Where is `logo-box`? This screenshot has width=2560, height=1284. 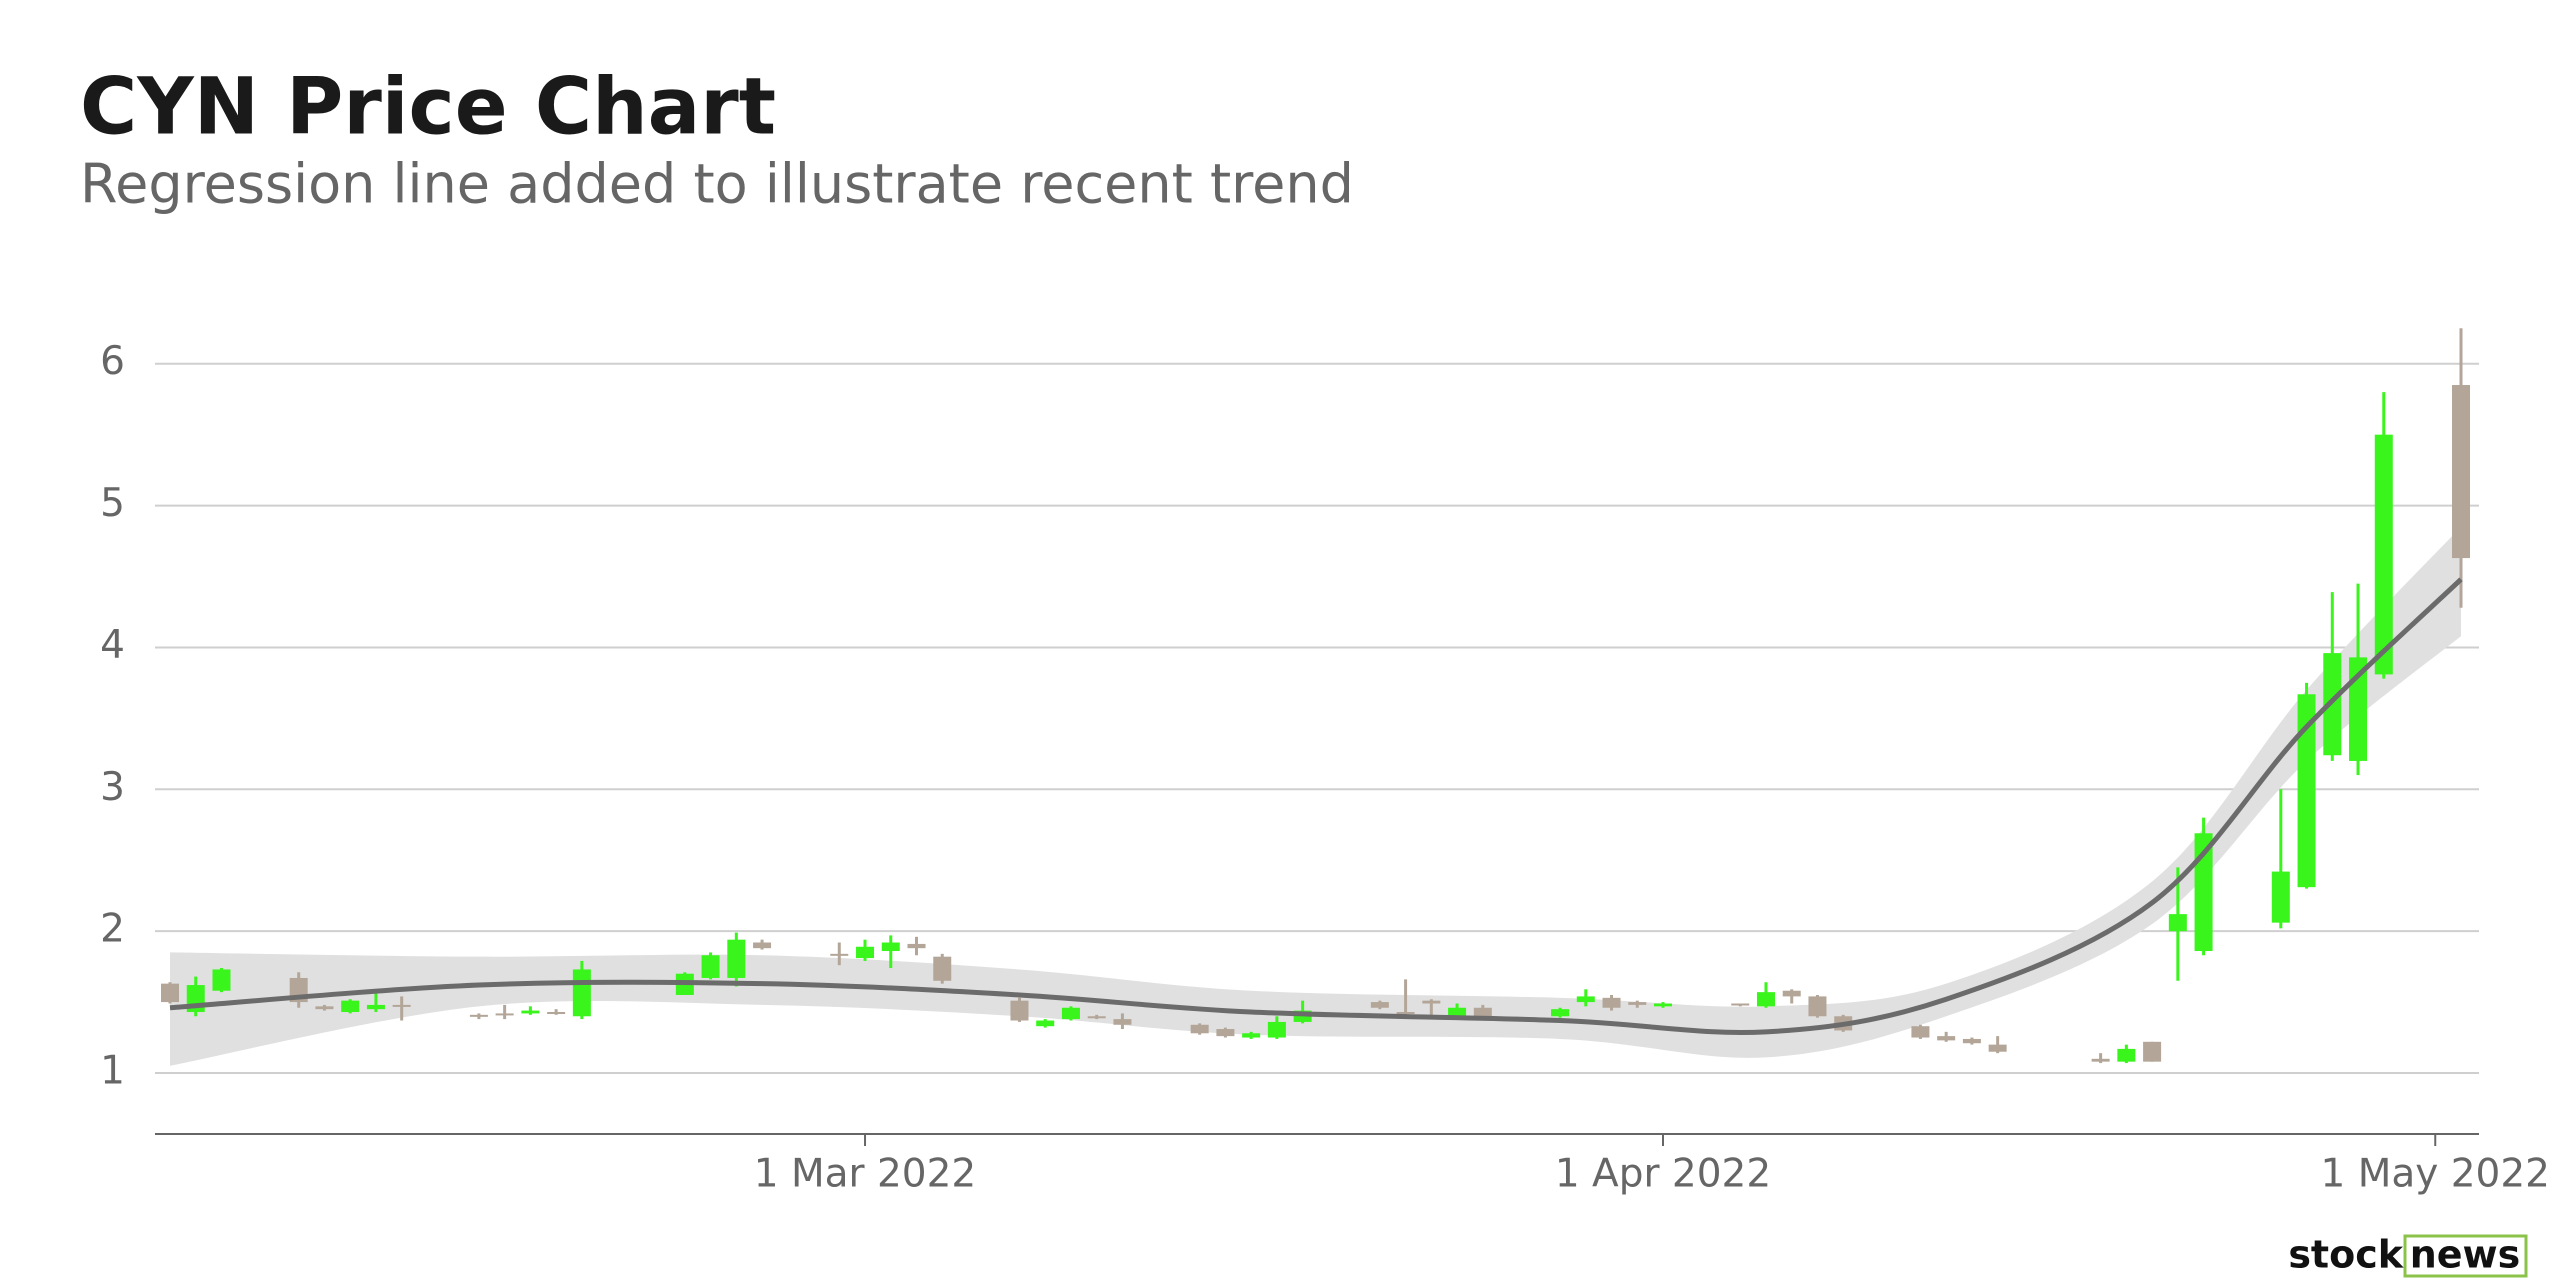 logo-box is located at coordinates (2465, 1256).